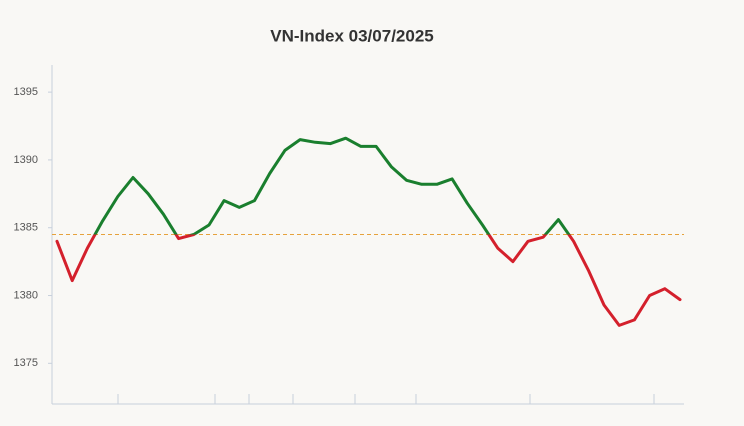  I want to click on y-tick-label: 1390, so click(26, 160).